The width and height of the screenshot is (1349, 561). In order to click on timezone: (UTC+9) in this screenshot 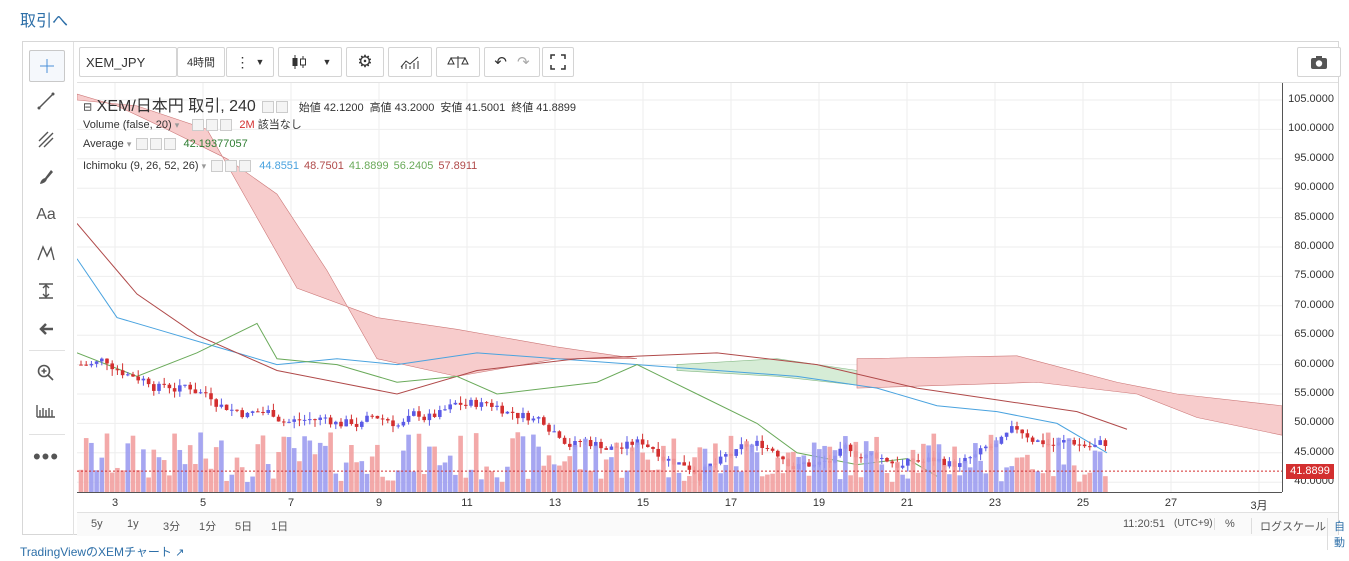, I will do `click(1193, 523)`.